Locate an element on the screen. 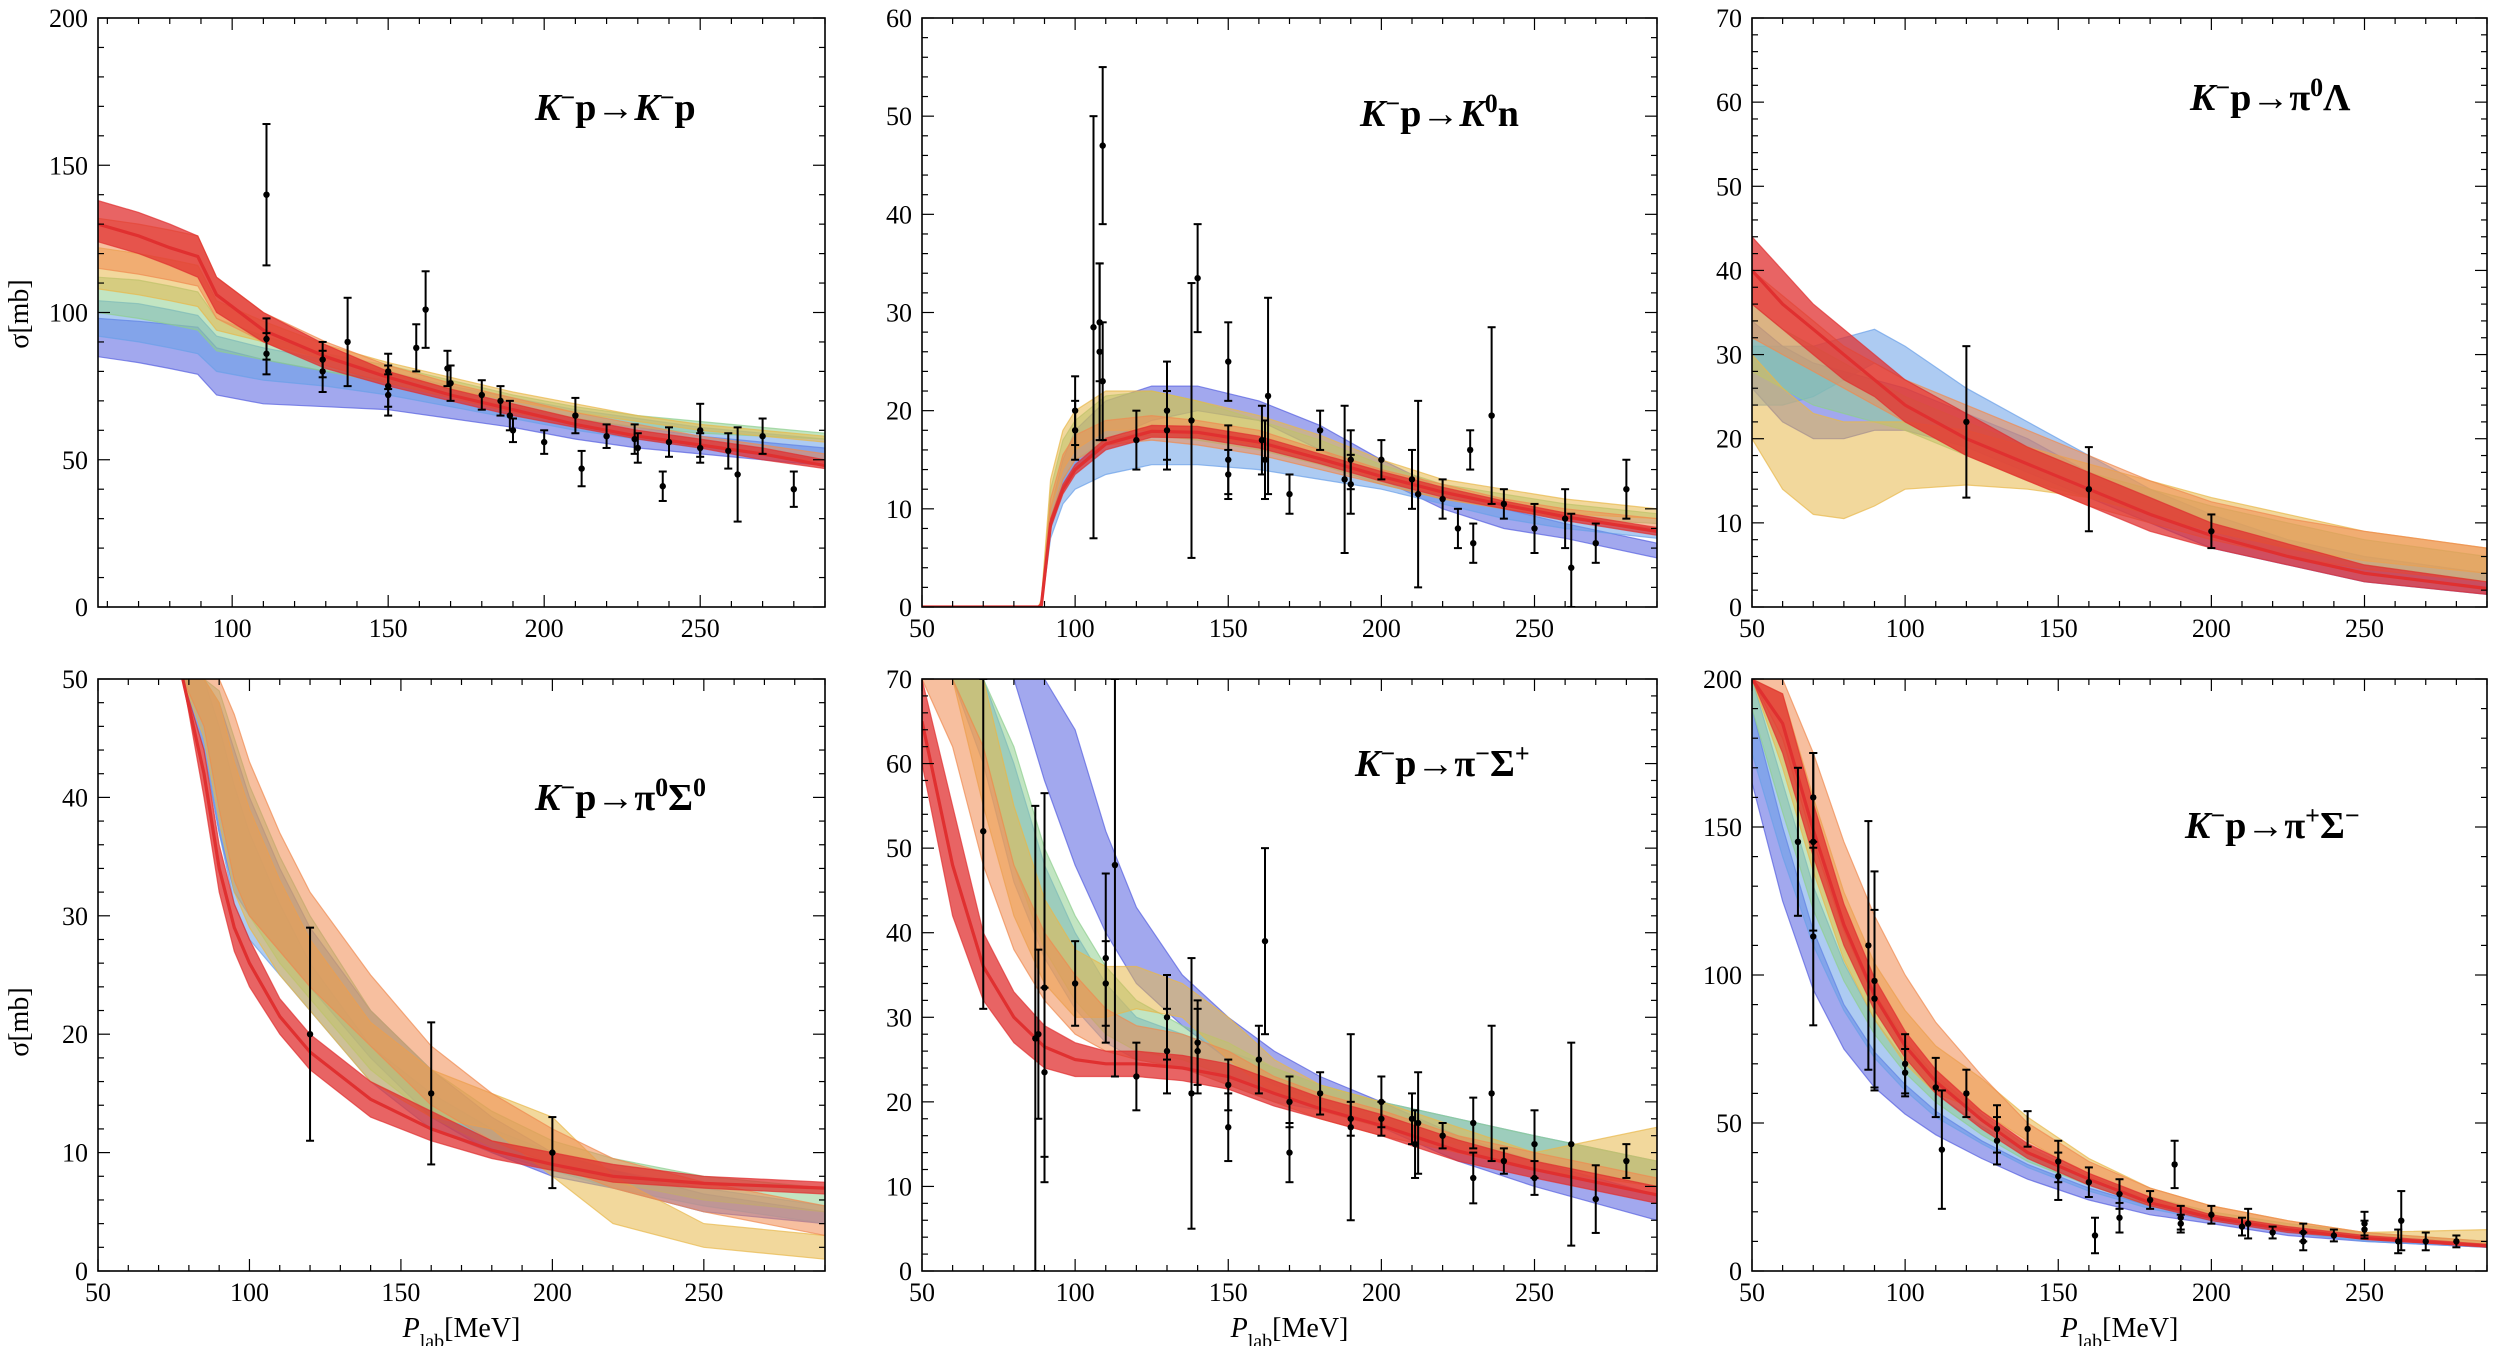 The width and height of the screenshot is (2500, 1346). panel-title: K−p→π0Σ0 is located at coordinates (620, 796).